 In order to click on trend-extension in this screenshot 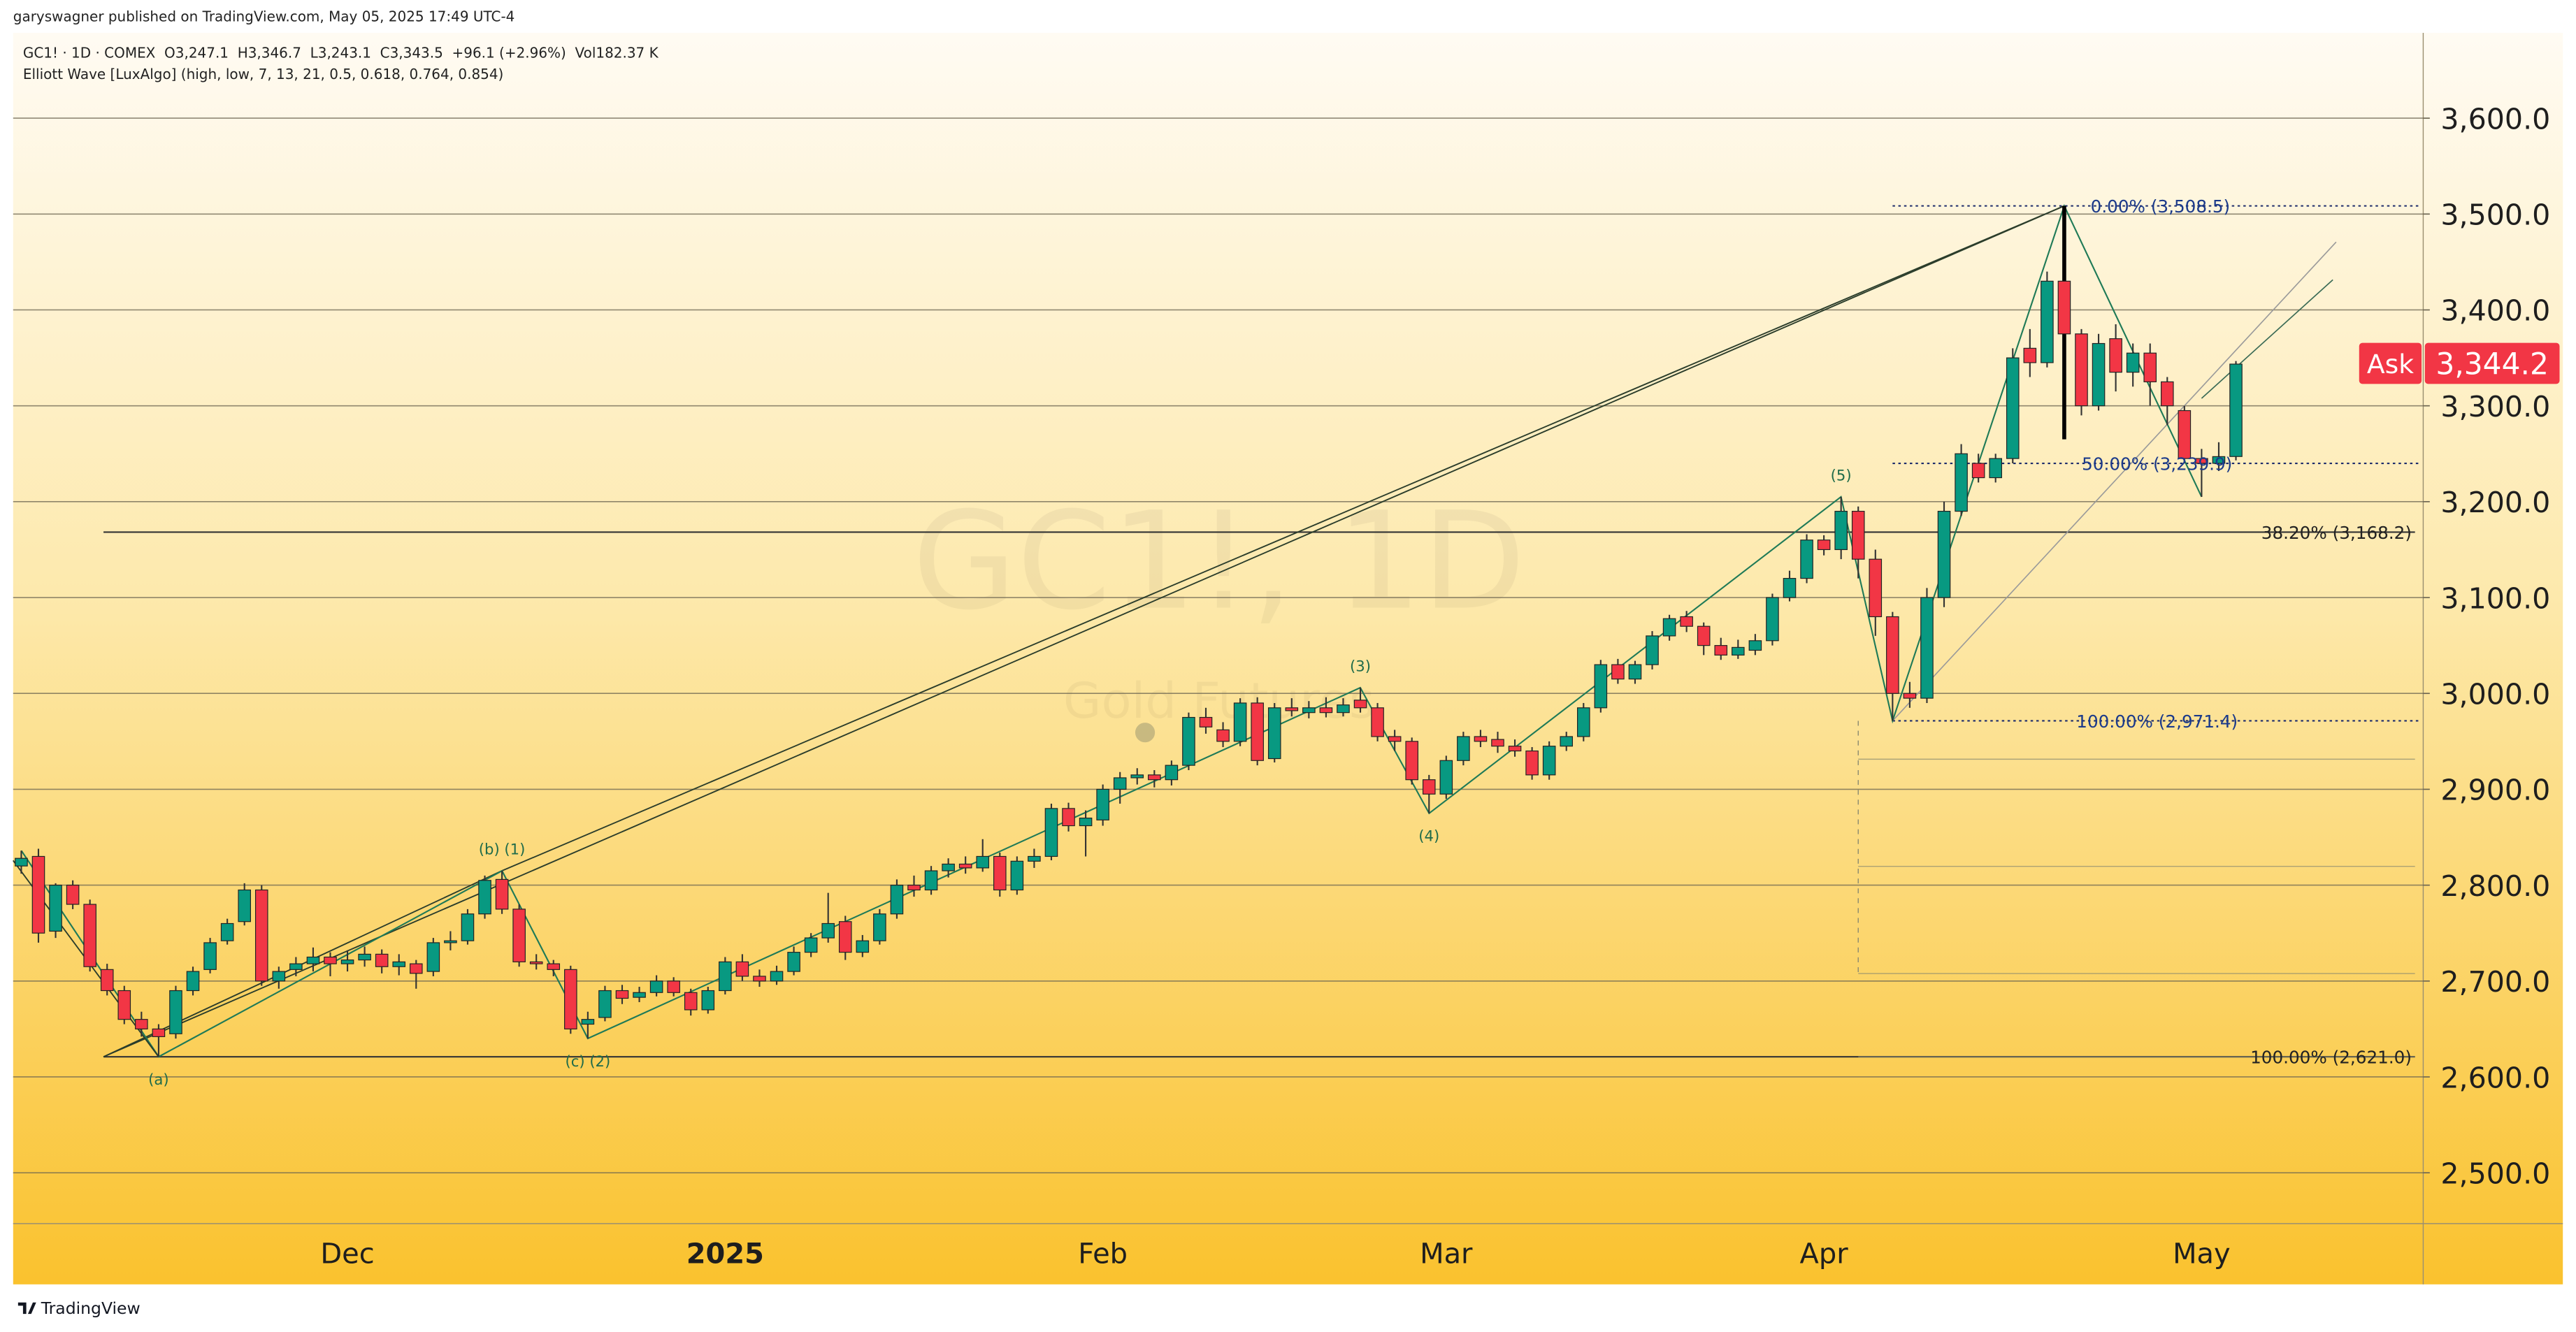, I will do `click(2114, 481)`.